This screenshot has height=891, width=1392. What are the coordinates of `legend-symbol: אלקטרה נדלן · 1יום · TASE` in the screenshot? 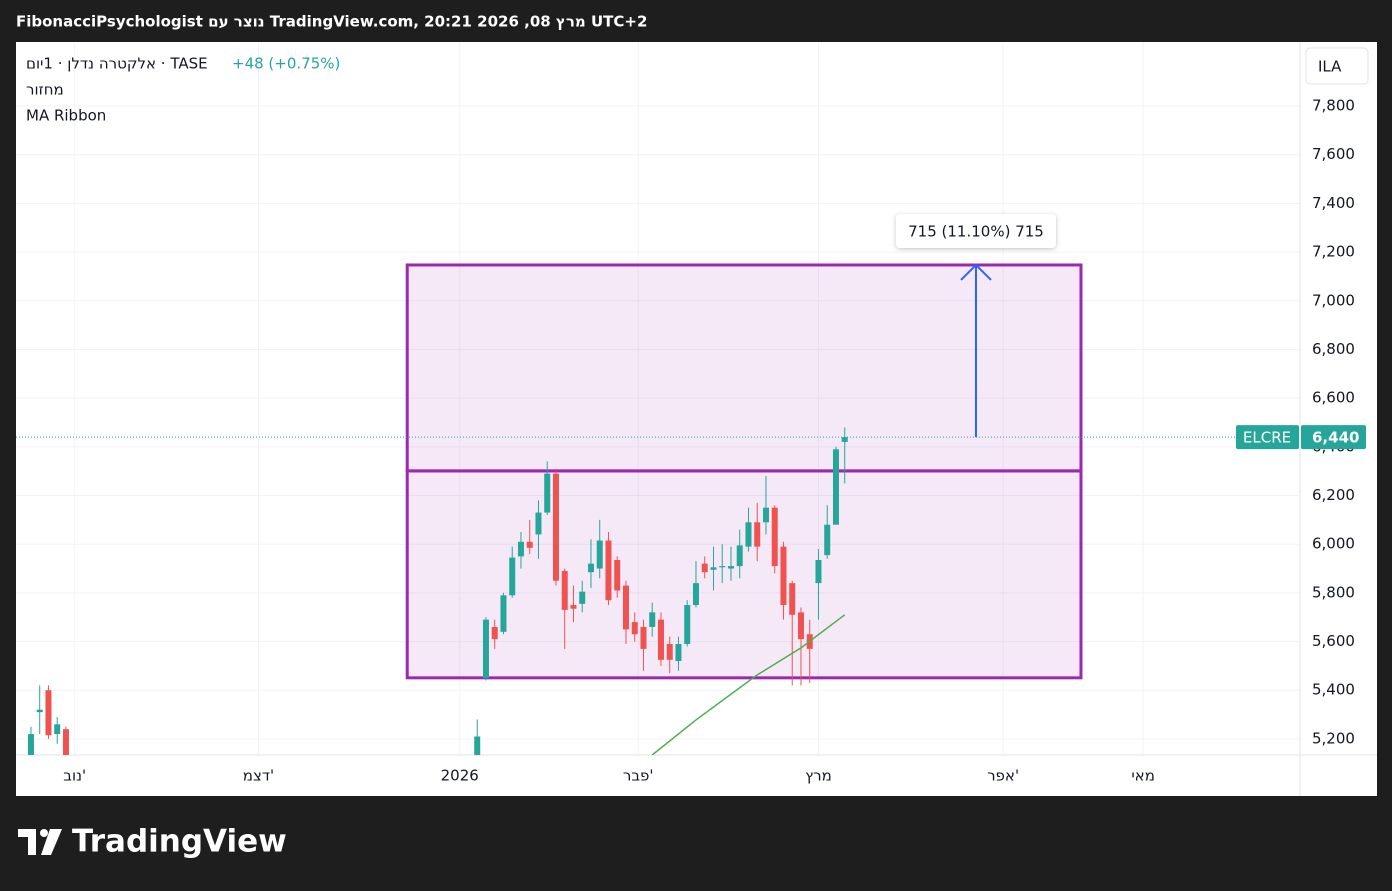 It's located at (117, 64).